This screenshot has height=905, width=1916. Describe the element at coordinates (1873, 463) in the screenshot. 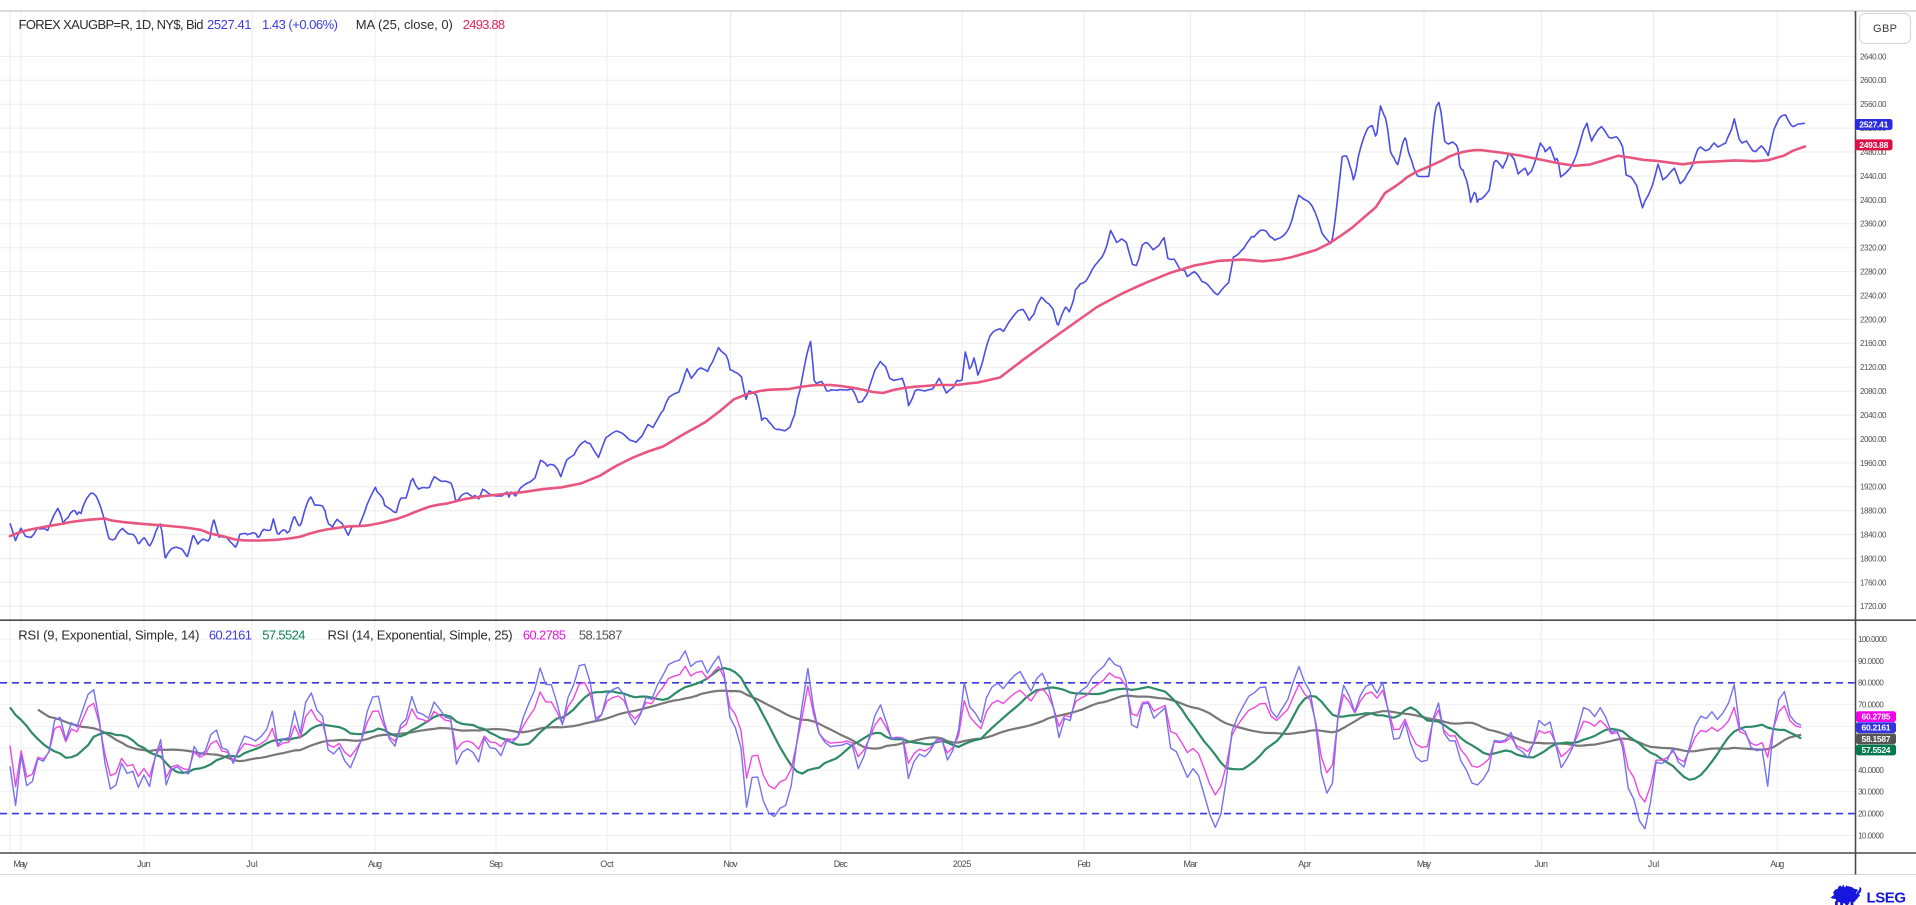

I see `svg-text: 1960.00` at that location.